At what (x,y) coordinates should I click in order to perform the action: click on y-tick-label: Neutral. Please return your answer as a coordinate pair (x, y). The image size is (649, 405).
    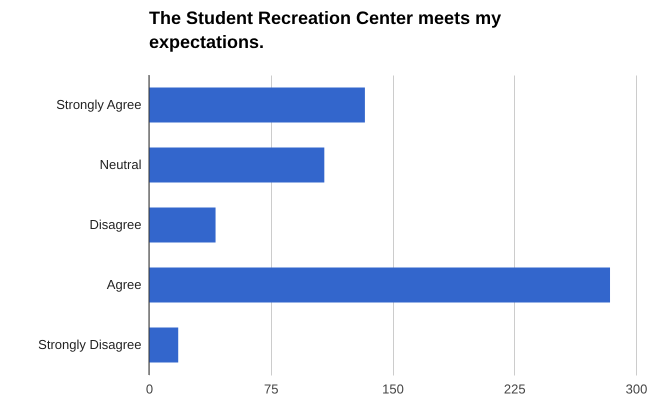
    Looking at the image, I should click on (121, 164).